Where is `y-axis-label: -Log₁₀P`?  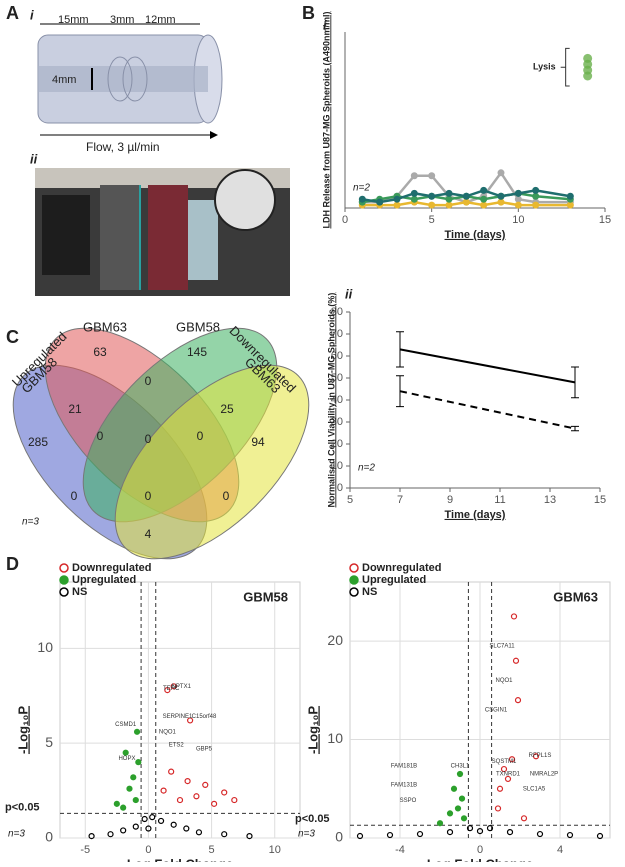
y-axis-label: -Log₁₀P is located at coordinates (22, 730).